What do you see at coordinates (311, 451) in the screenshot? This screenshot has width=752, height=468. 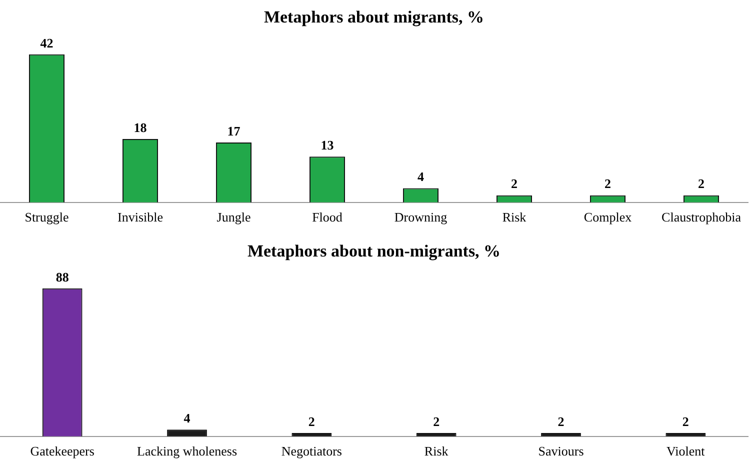 I see `x-tick-label: Negotiators` at bounding box center [311, 451].